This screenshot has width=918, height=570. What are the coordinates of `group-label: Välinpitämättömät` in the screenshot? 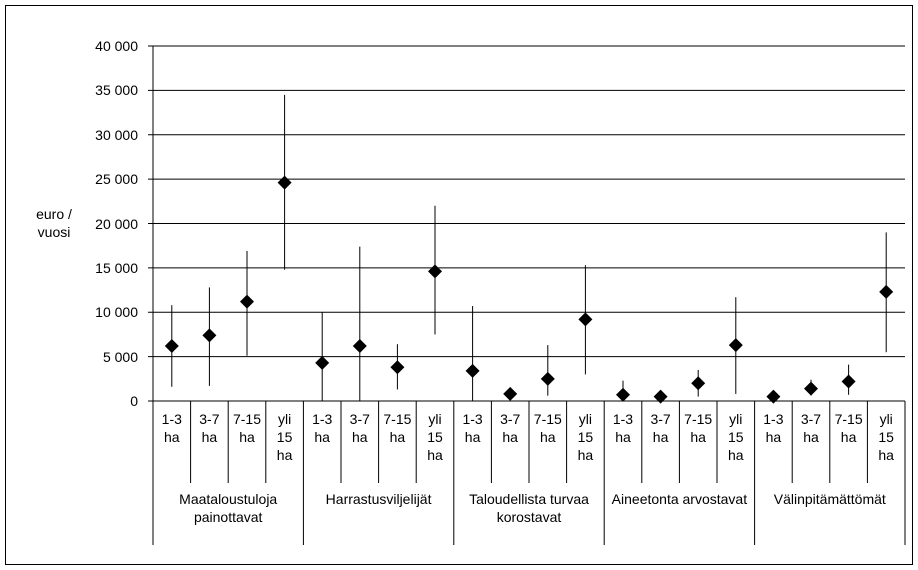 It's located at (829, 499).